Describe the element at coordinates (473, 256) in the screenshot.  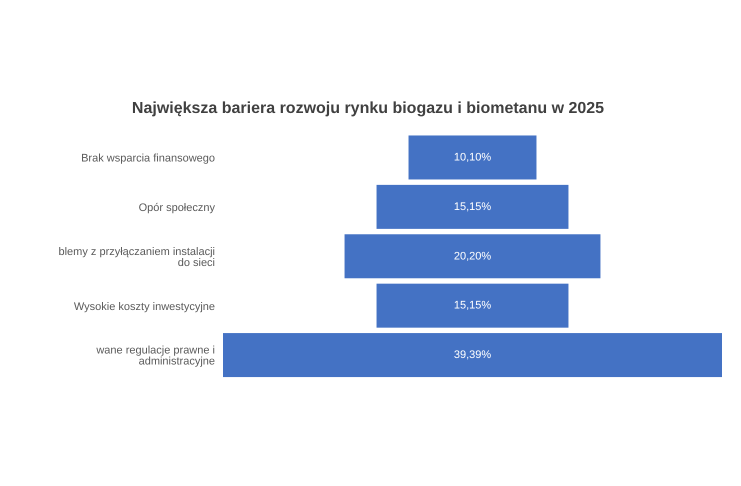
I see `data-label: 20,20%` at that location.